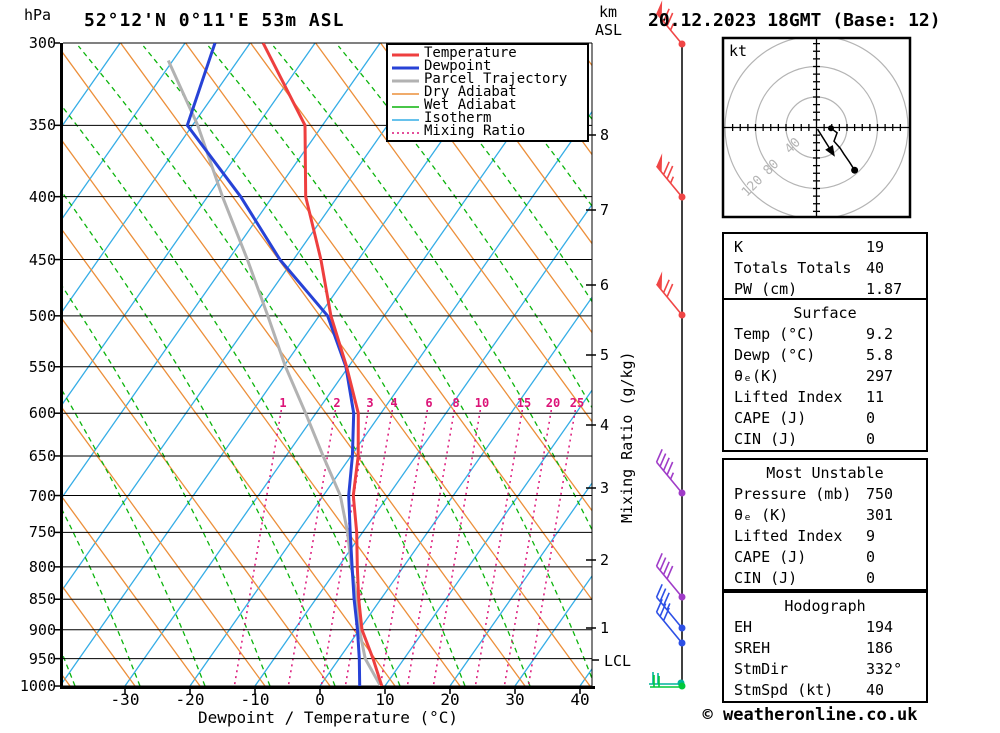 The width and height of the screenshot is (1000, 733). Describe the element at coordinates (766, 289) in the screenshot. I see `table-row-label: PW (cm)` at that location.